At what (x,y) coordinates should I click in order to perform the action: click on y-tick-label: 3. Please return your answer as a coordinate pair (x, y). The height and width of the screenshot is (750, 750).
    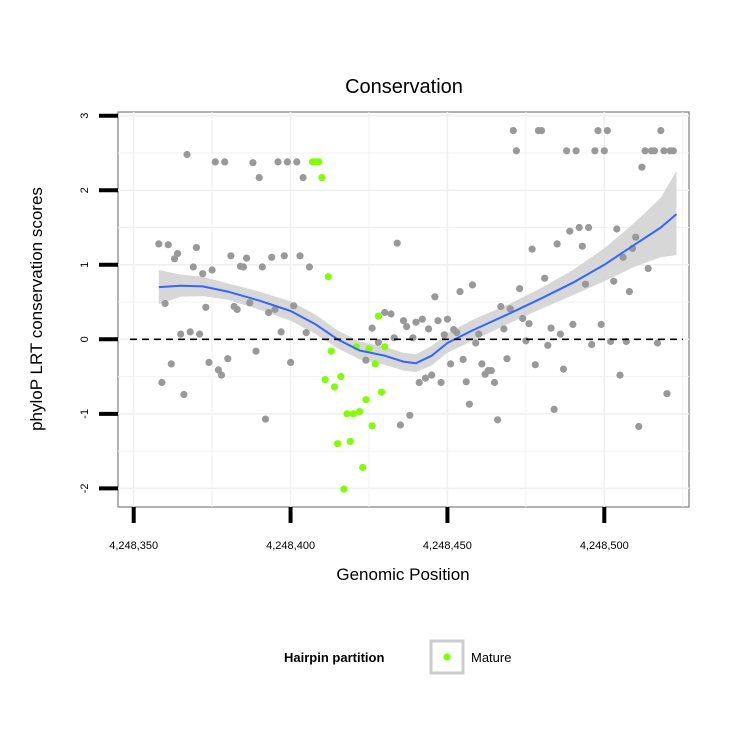
    Looking at the image, I should click on (85, 116).